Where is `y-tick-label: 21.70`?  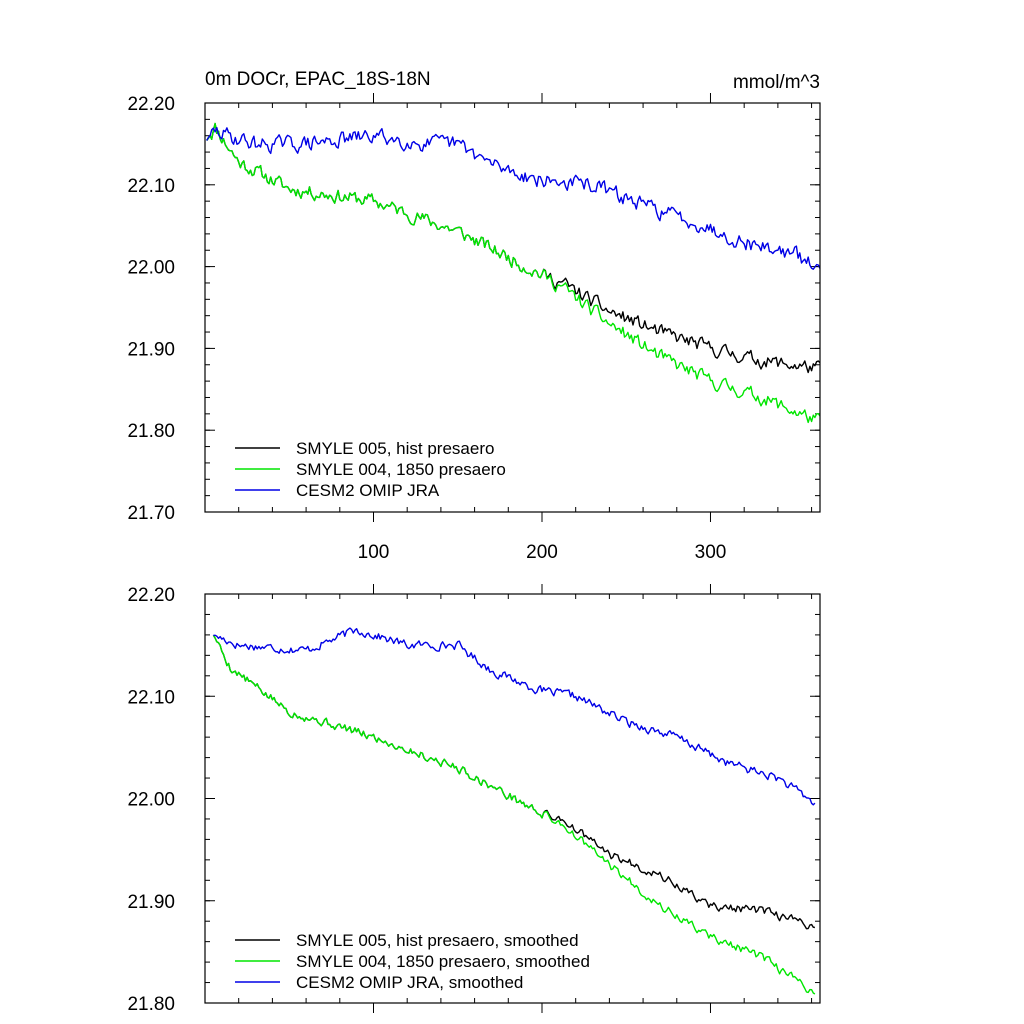
y-tick-label: 21.70 is located at coordinates (151, 513).